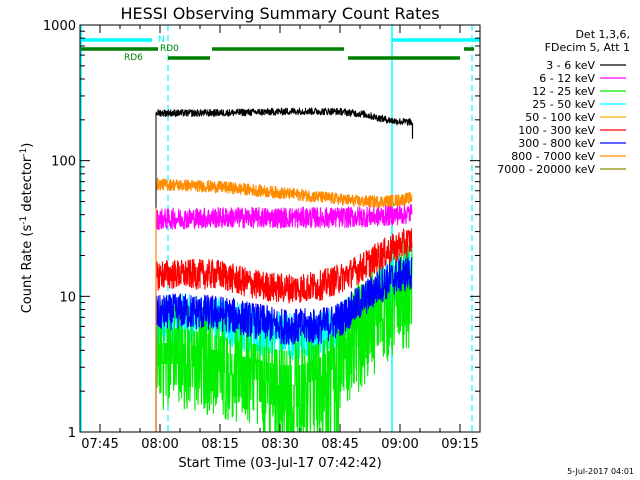 This screenshot has width=640, height=480. I want to click on y-tick-label: 1000, so click(59, 26).